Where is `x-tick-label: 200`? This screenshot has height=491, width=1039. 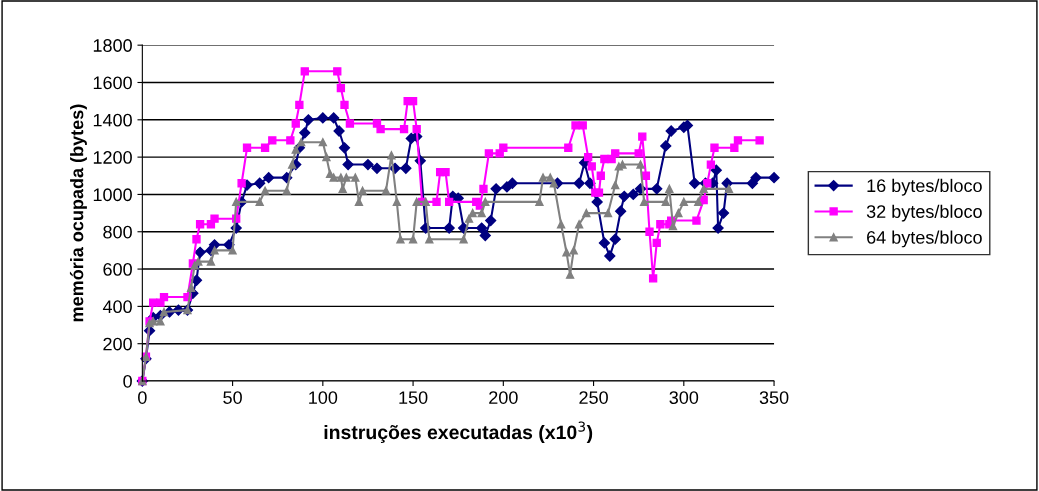 x-tick-label: 200 is located at coordinates (503, 397).